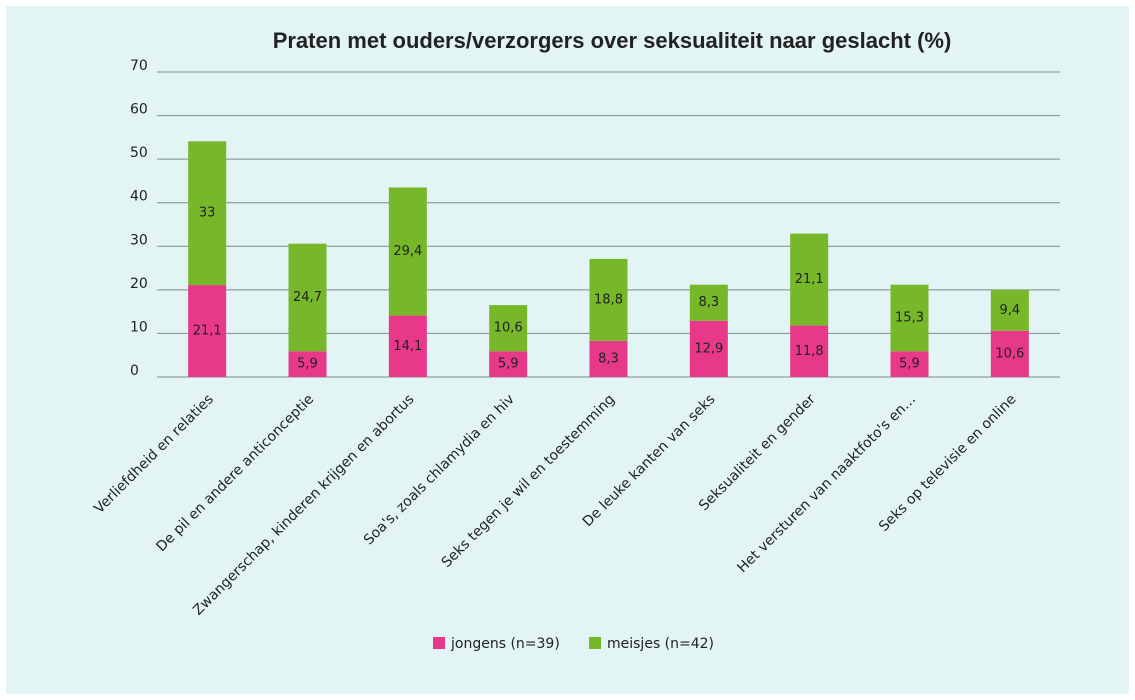 This screenshot has width=1135, height=700. I want to click on y-tick-label: 20, so click(139, 284).